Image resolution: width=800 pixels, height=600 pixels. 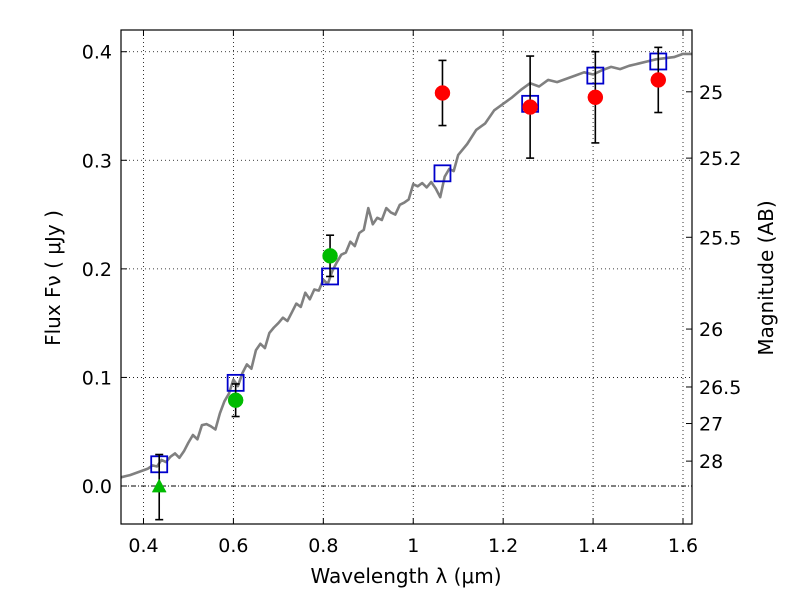 What do you see at coordinates (711, 330) in the screenshot?
I see `y2-tick-label: 26` at bounding box center [711, 330].